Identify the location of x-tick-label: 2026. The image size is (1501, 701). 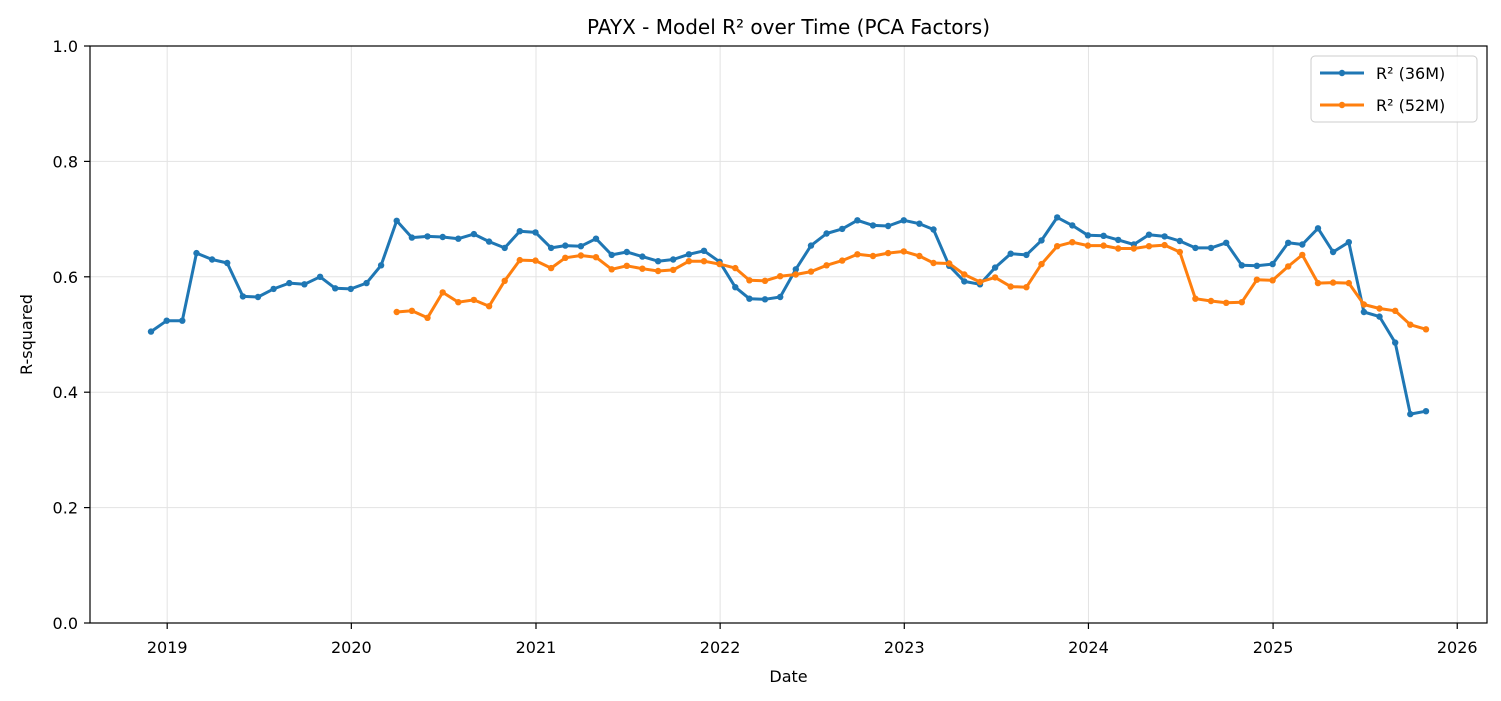
(1457, 647).